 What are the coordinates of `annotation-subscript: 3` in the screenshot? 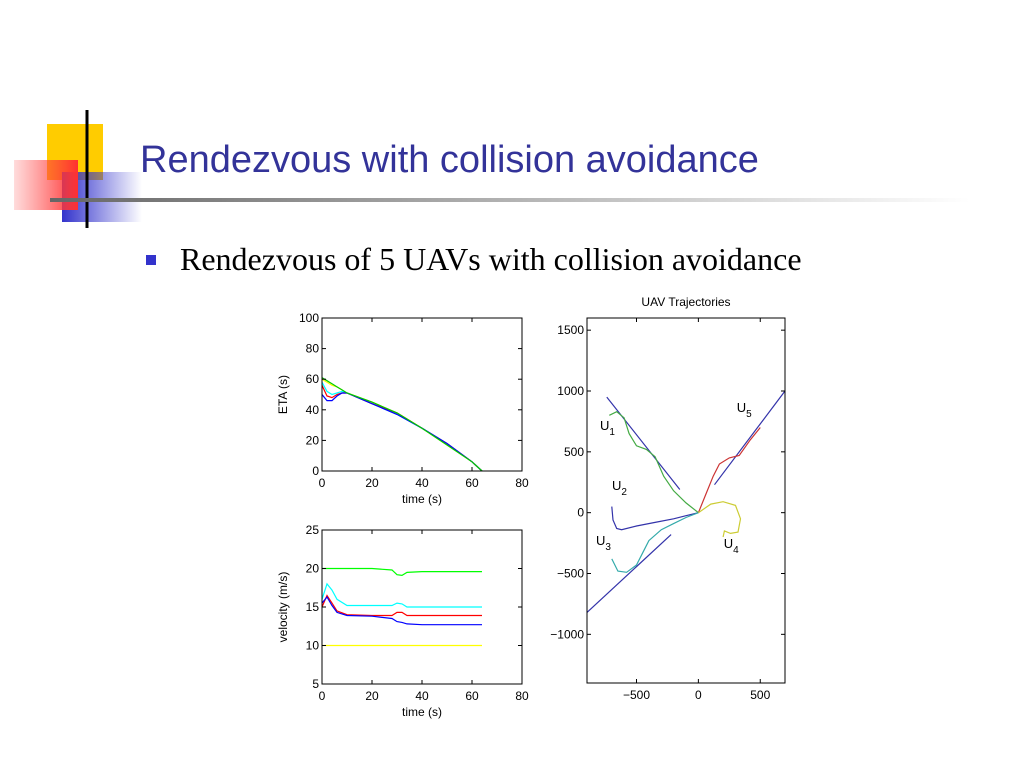 It's located at (608, 547).